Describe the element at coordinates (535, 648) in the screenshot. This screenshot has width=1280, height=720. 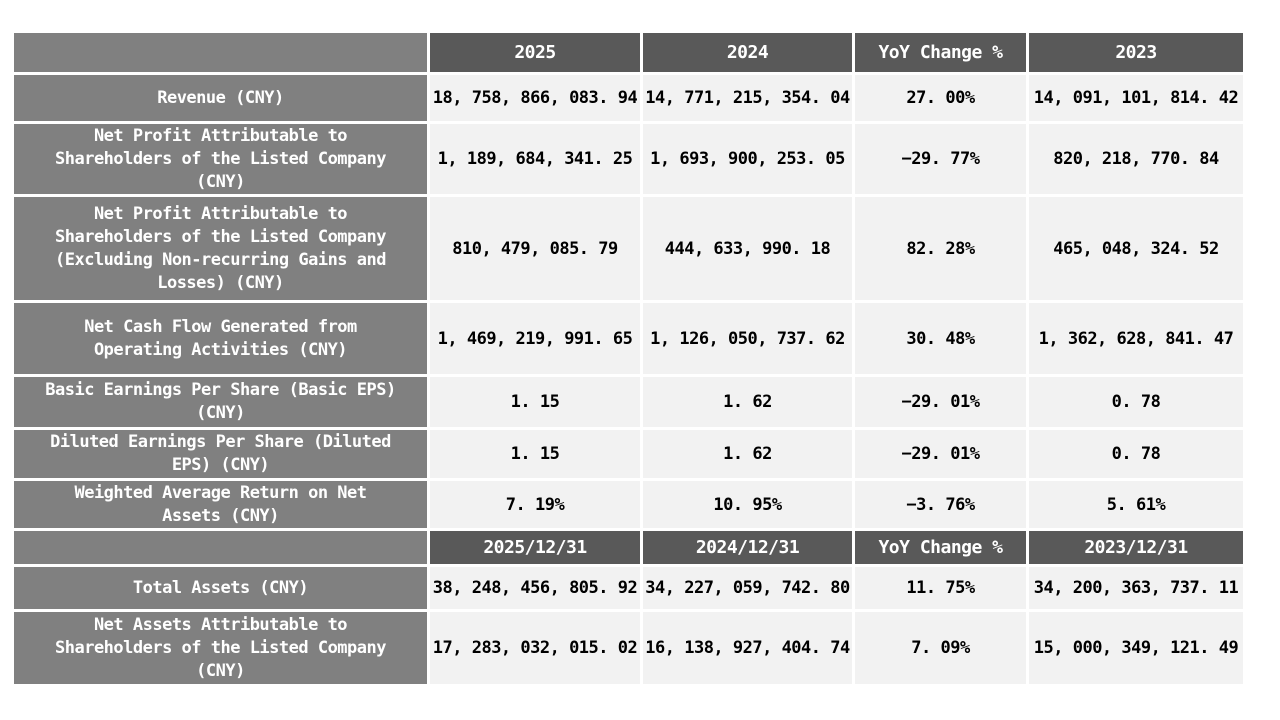
I see `cell-net-assets-2025: 17, 283, 032, 015. 02` at that location.